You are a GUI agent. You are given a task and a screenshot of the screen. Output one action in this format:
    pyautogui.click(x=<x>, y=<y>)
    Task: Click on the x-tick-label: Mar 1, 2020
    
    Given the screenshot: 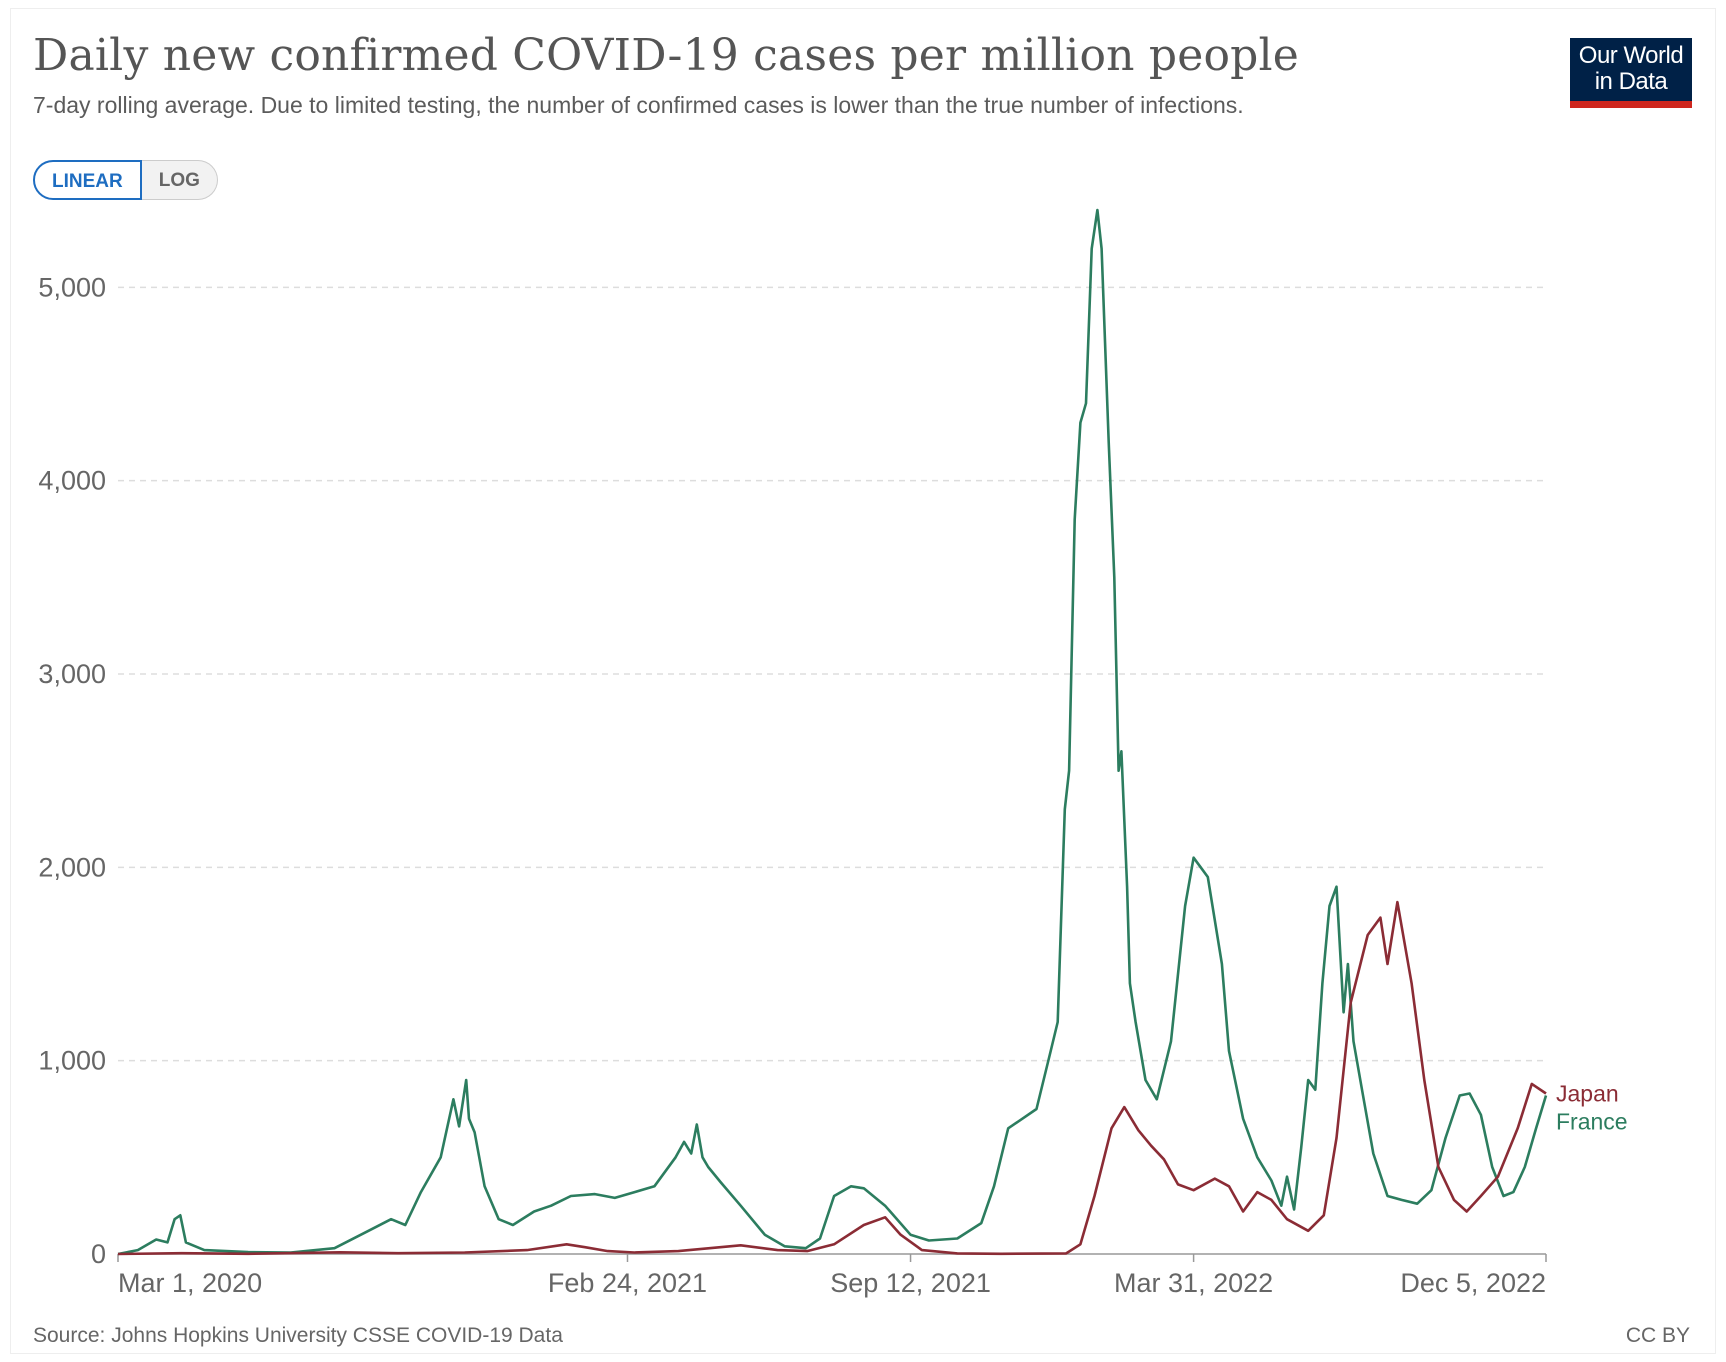 What is the action you would take?
    pyautogui.click(x=190, y=1283)
    